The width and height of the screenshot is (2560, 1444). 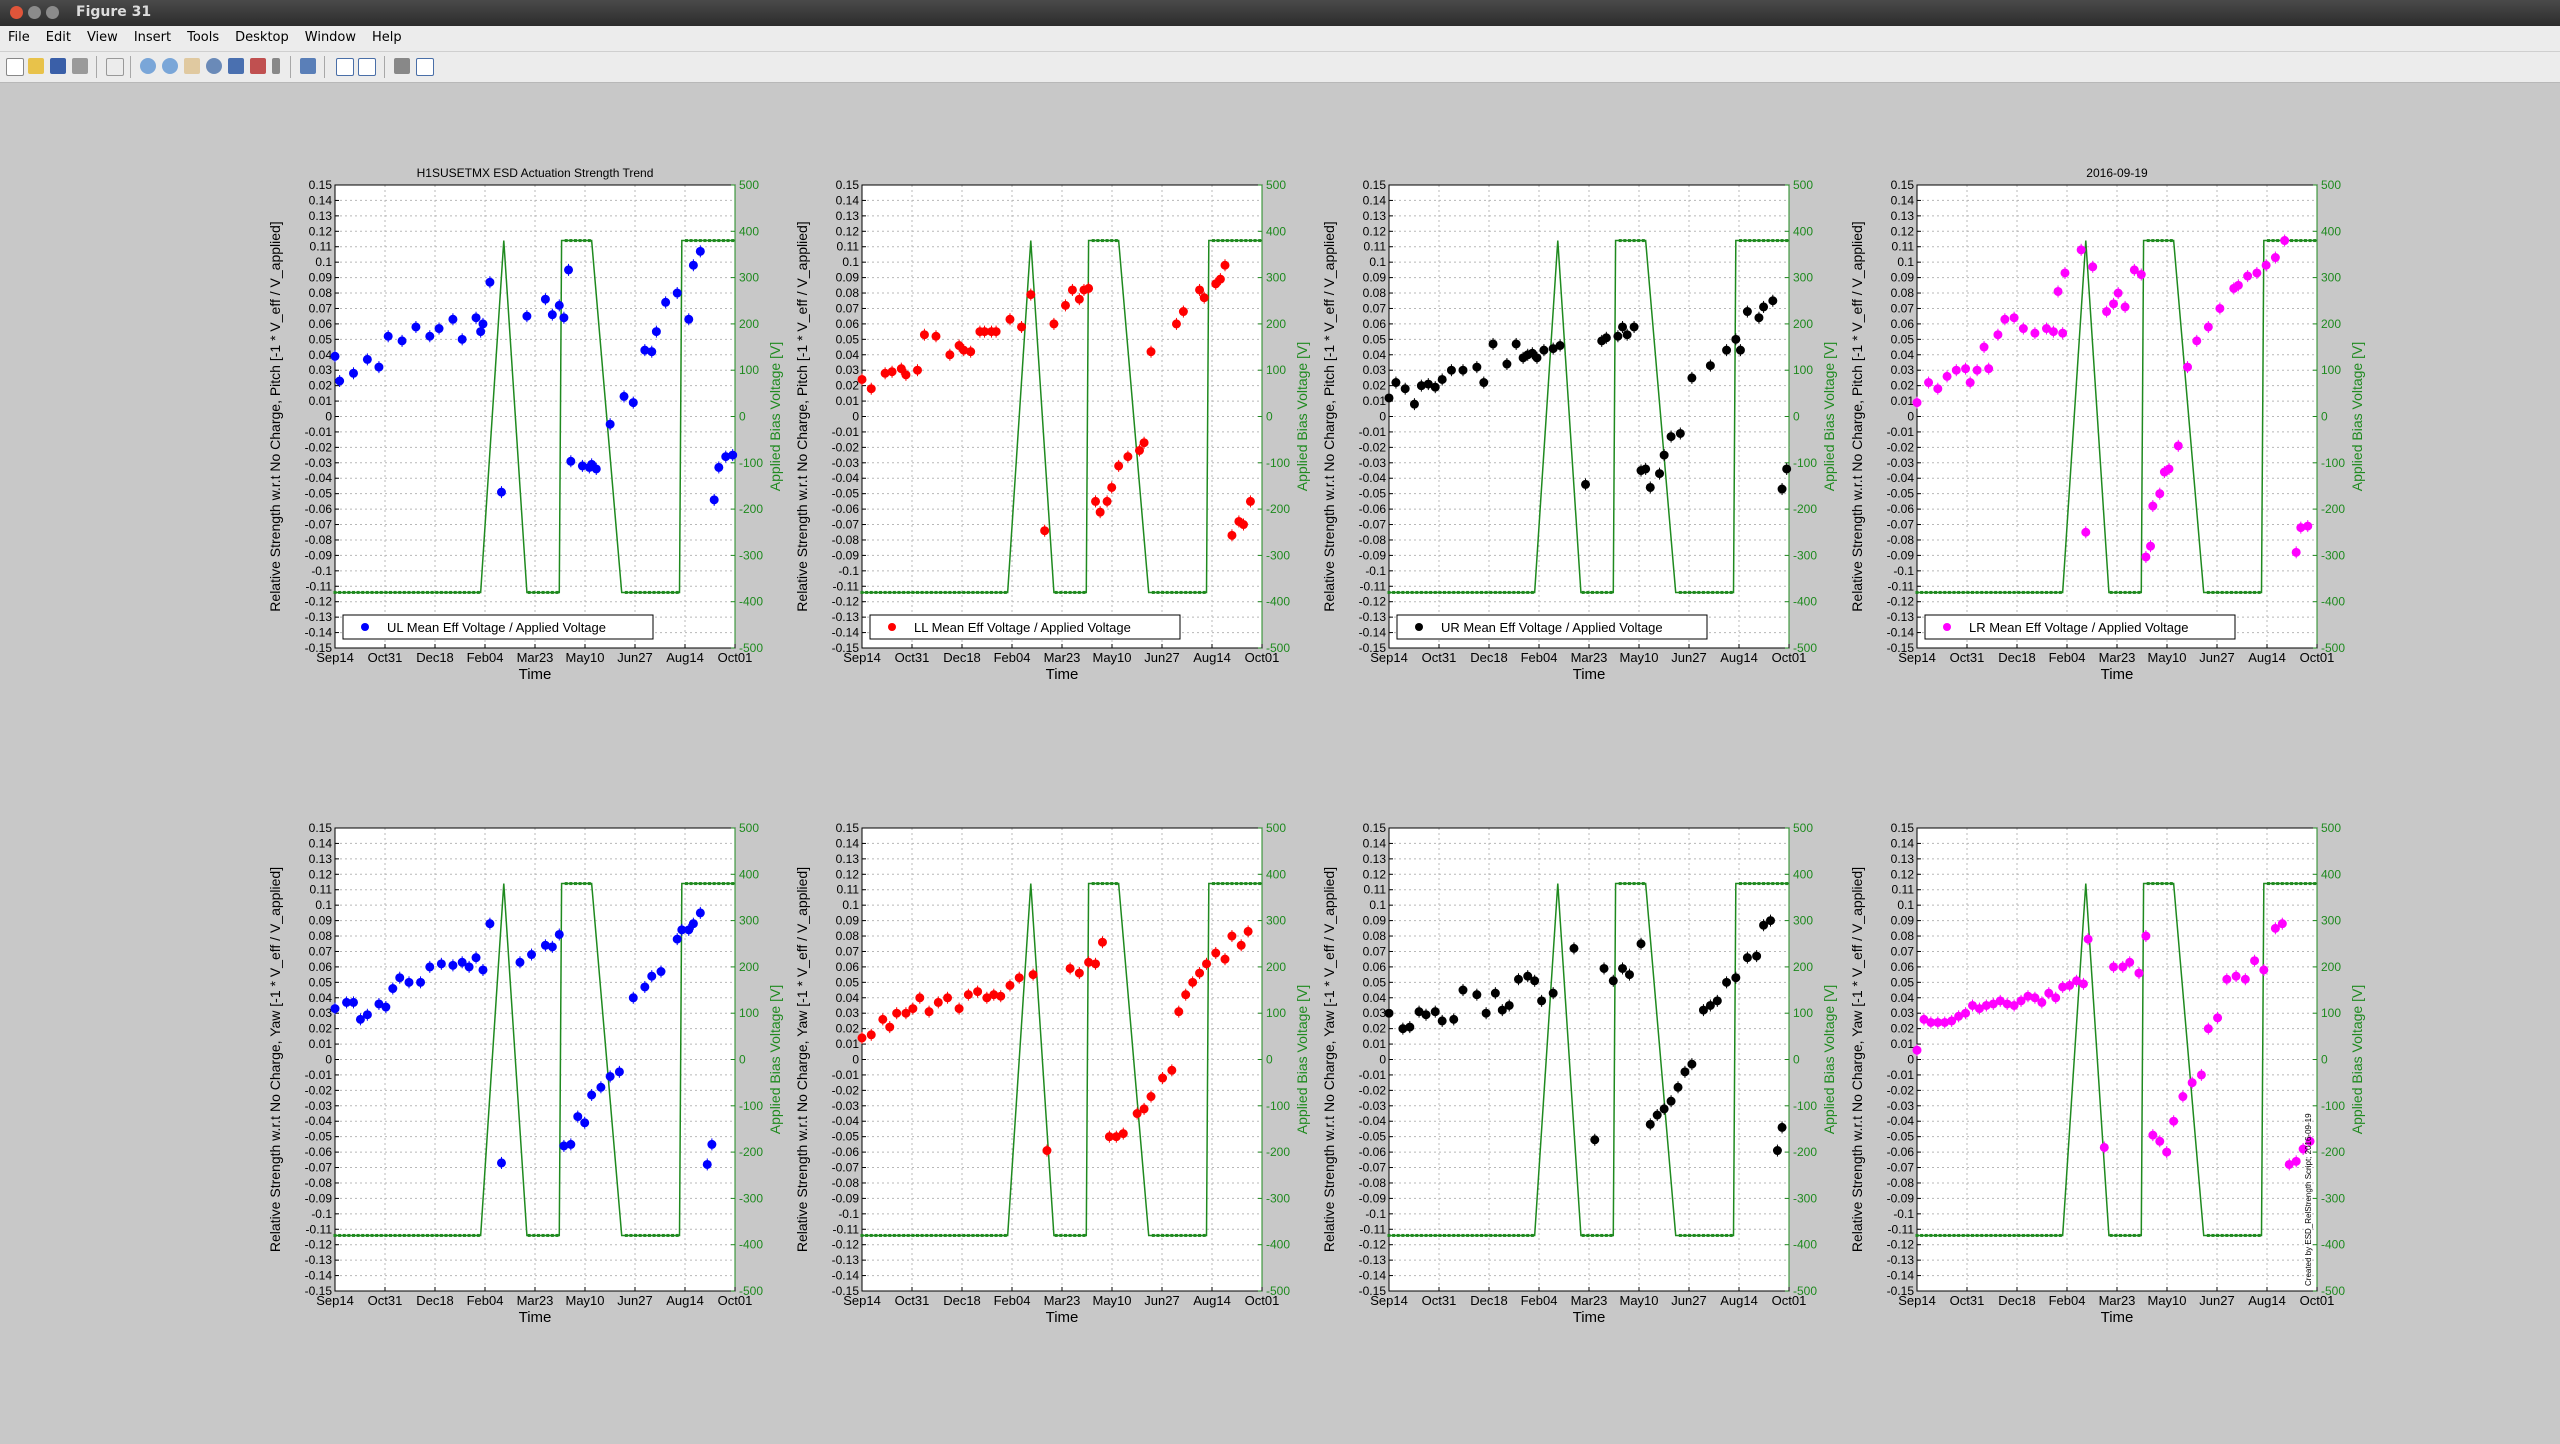 What do you see at coordinates (192, 66) in the screenshot?
I see `pan-icon` at bounding box center [192, 66].